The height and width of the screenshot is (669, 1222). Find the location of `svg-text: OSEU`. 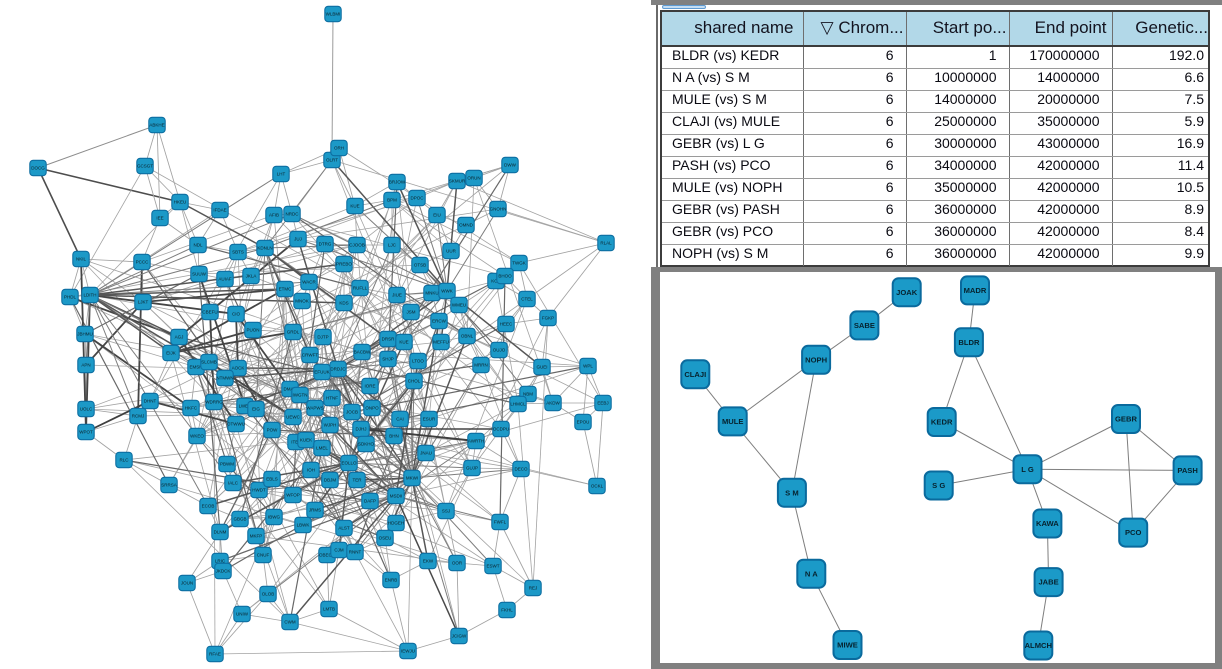

svg-text: OSEU is located at coordinates (385, 538).